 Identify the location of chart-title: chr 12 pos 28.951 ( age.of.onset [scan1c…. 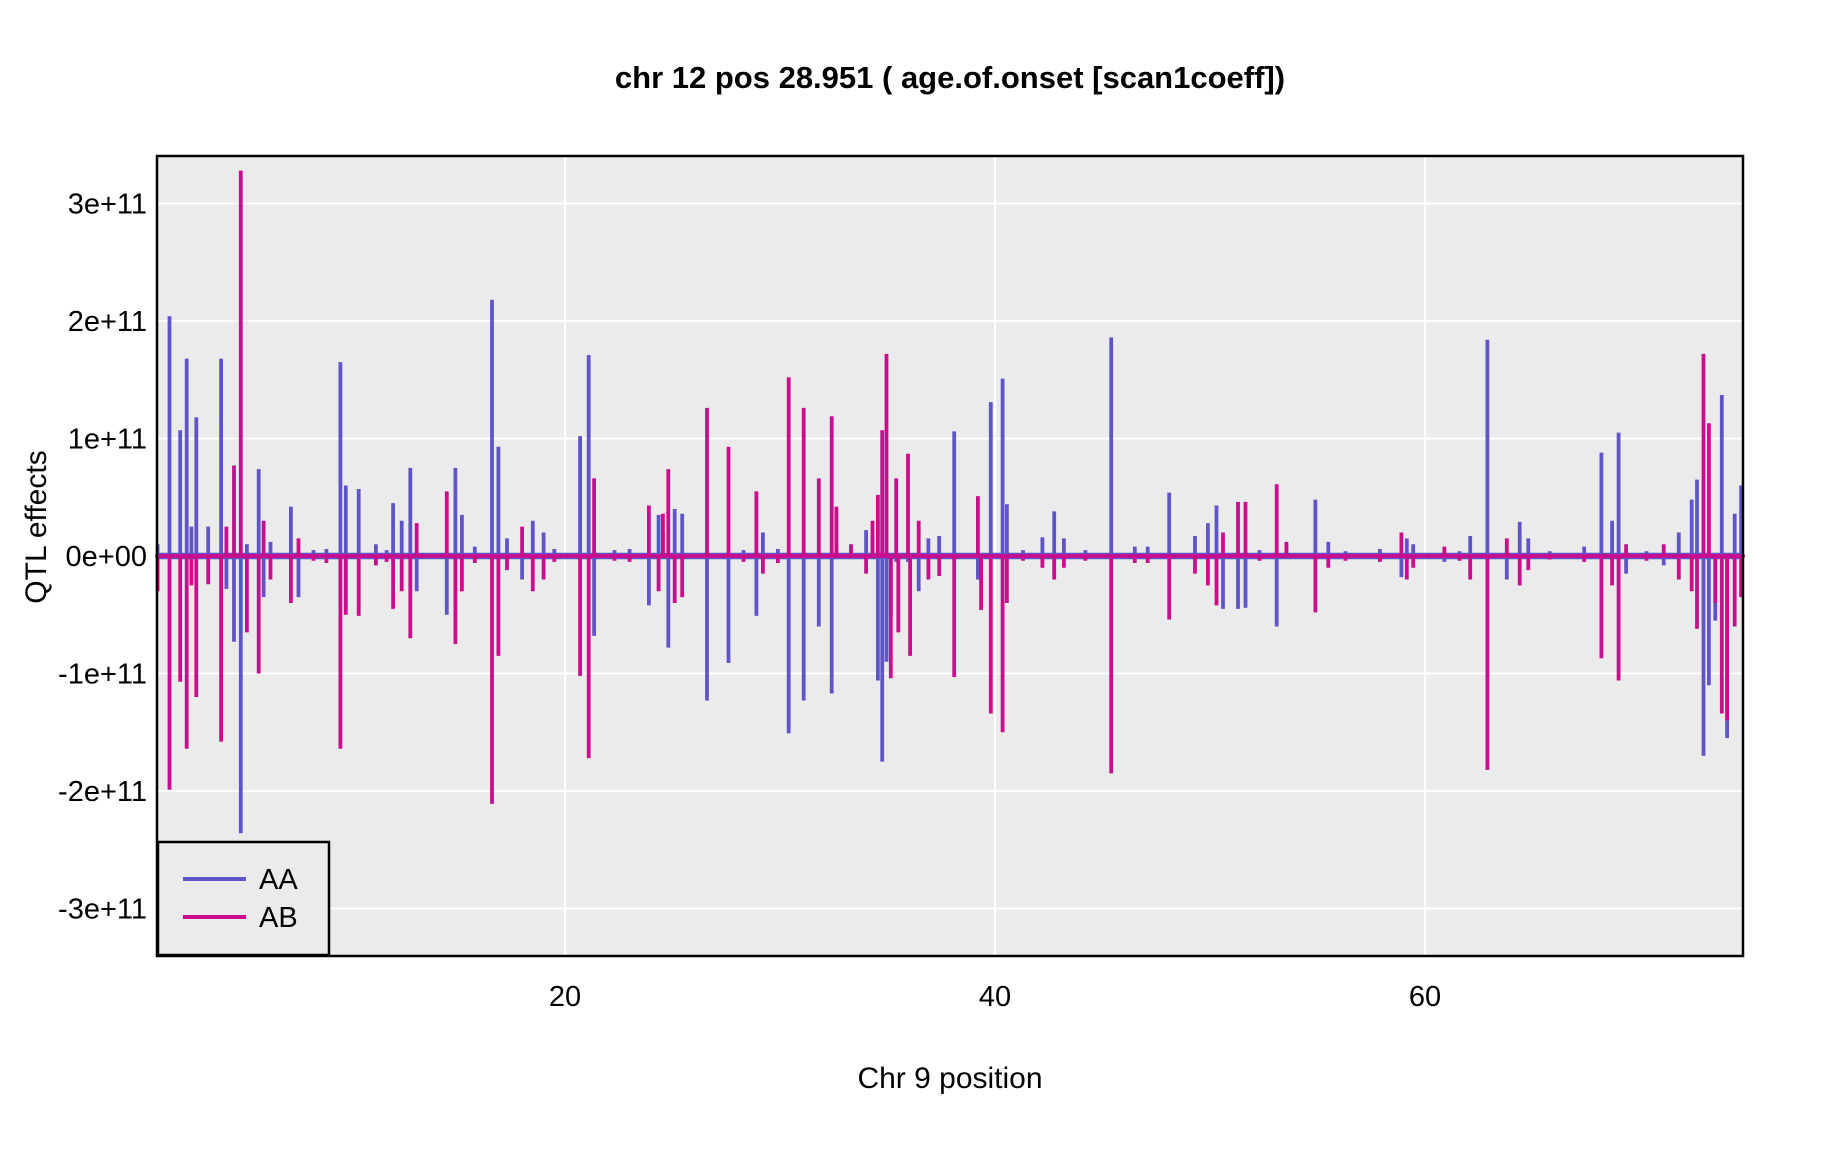
(950, 77).